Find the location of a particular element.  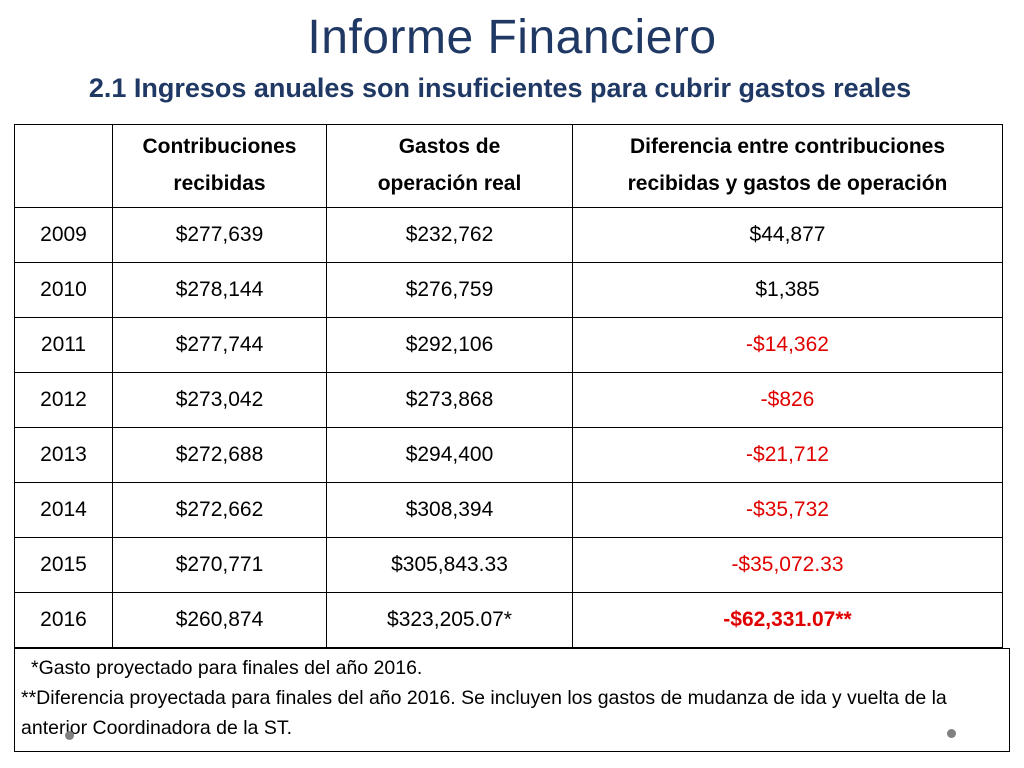

cell-expenses: $305,843.33 is located at coordinates (449, 565).